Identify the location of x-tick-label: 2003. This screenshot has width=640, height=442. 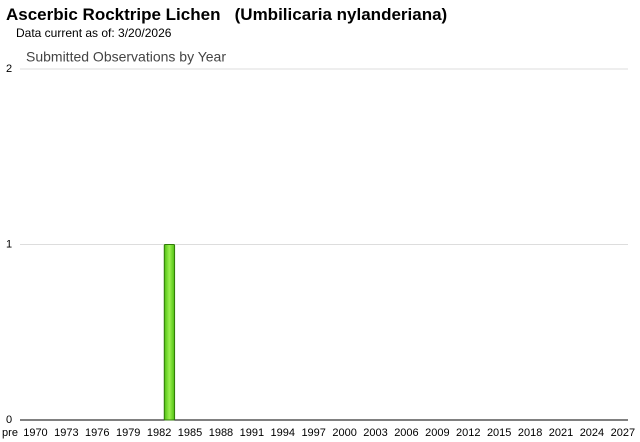
(375, 433).